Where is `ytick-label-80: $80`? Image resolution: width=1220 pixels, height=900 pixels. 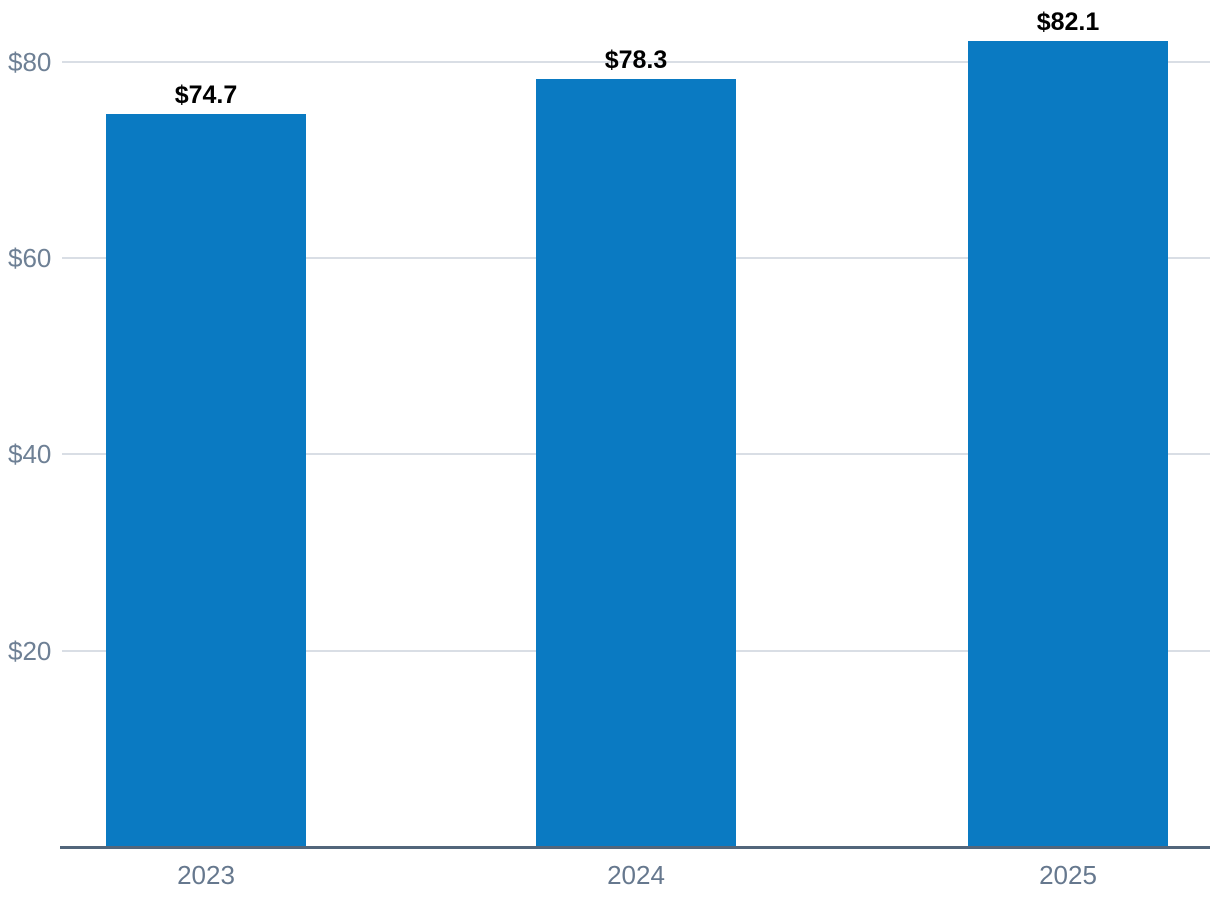 ytick-label-80: $80 is located at coordinates (30, 61).